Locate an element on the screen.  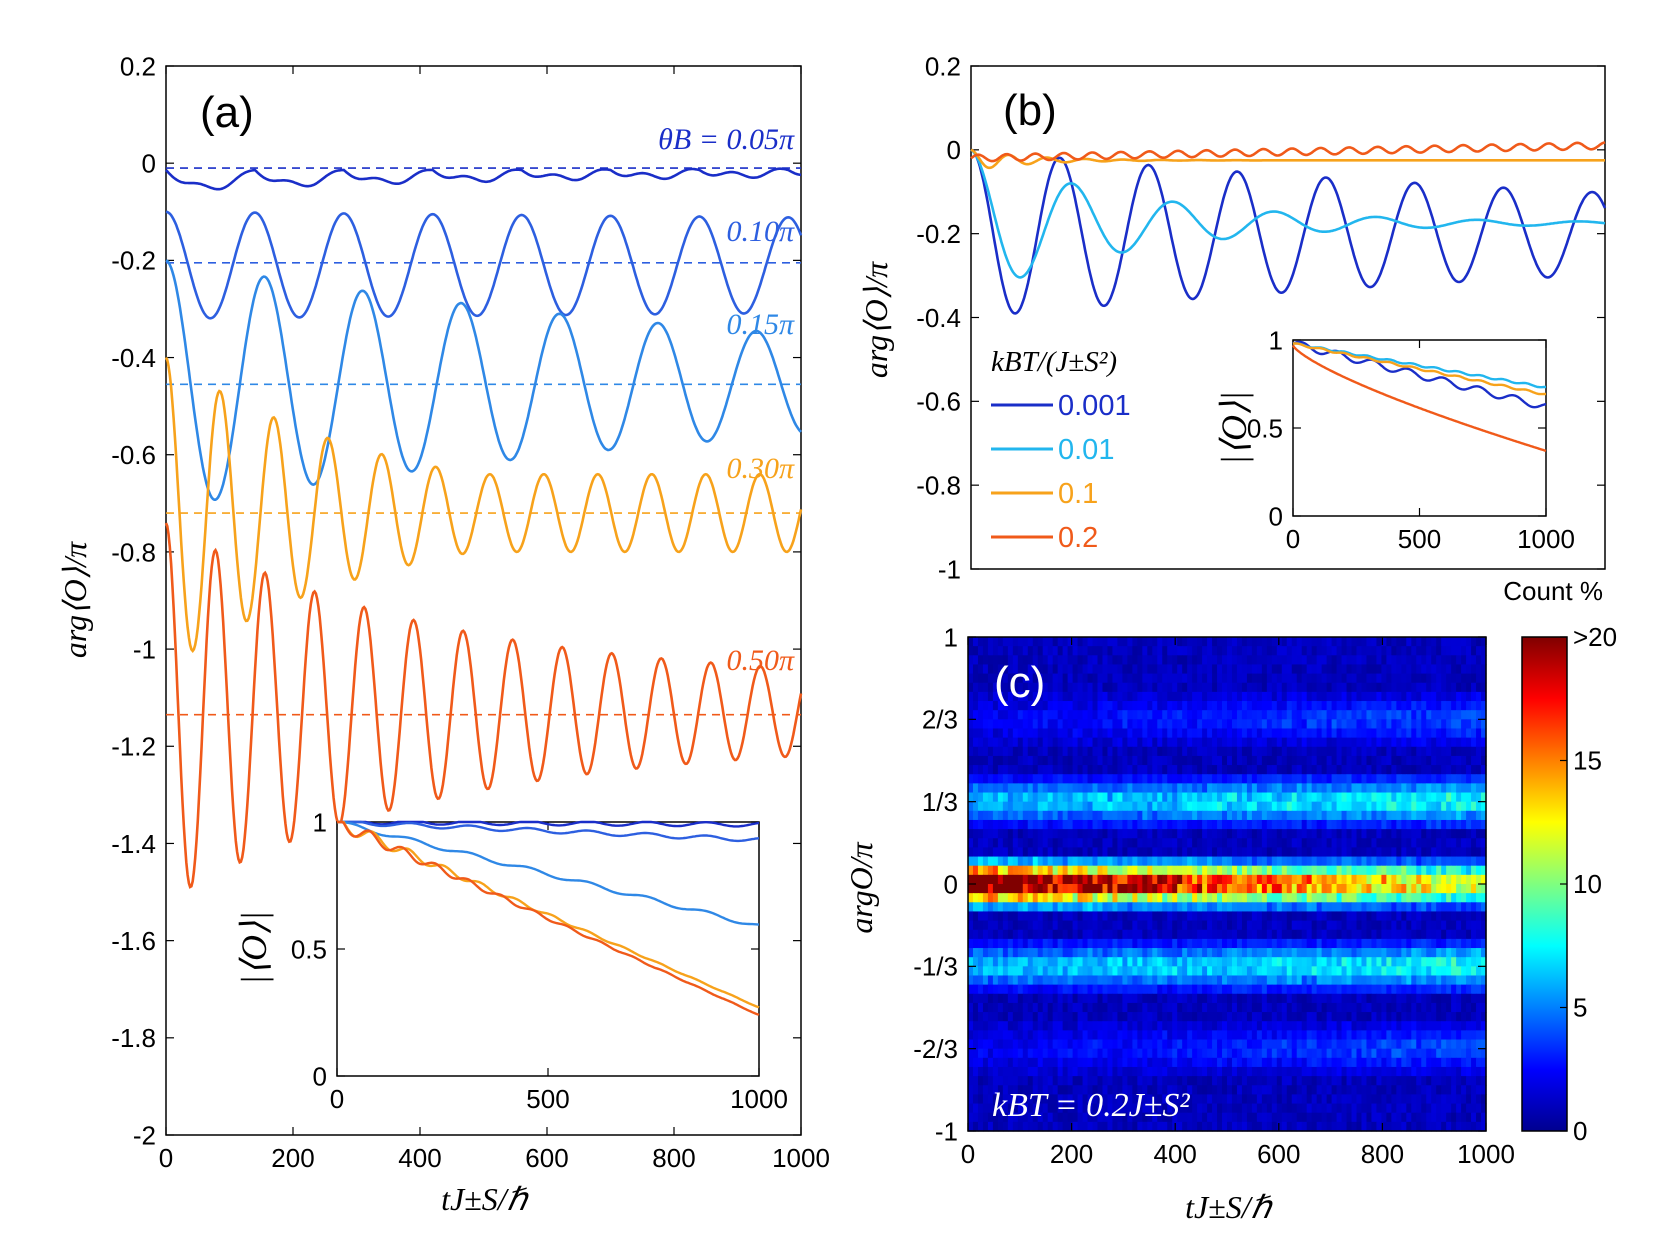
panel-b-inset: 10.500 500 1000 |⟨O⟩| is located at coordinates (1394, 439).